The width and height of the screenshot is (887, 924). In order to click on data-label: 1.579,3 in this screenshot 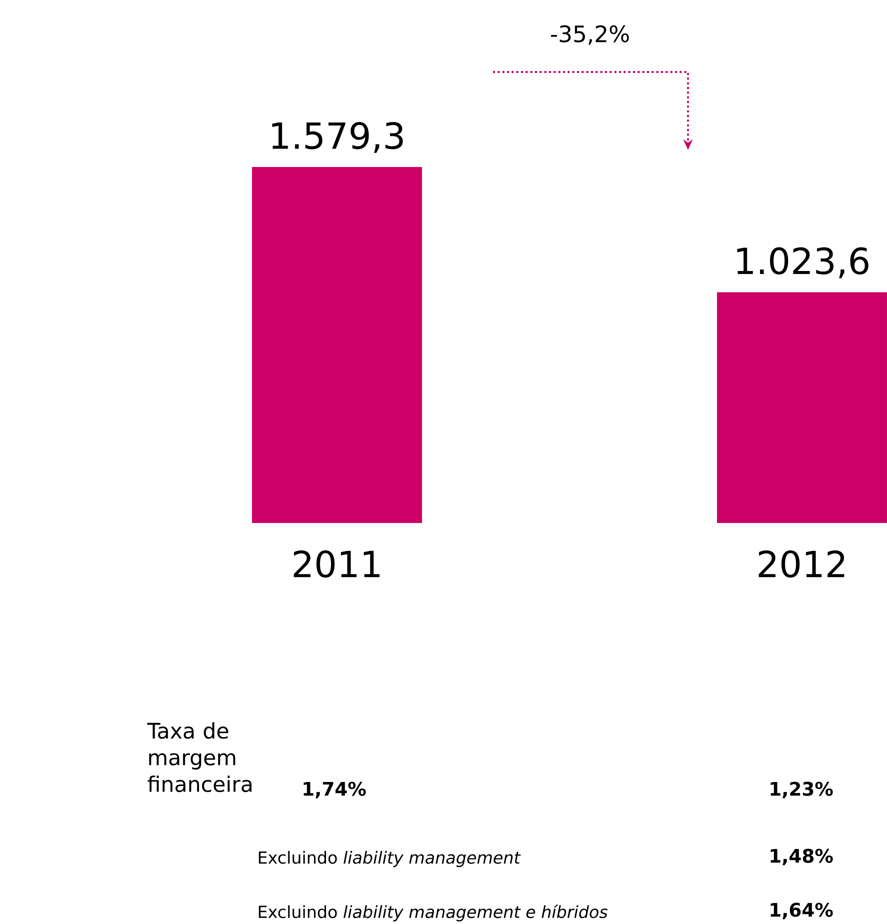, I will do `click(337, 137)`.